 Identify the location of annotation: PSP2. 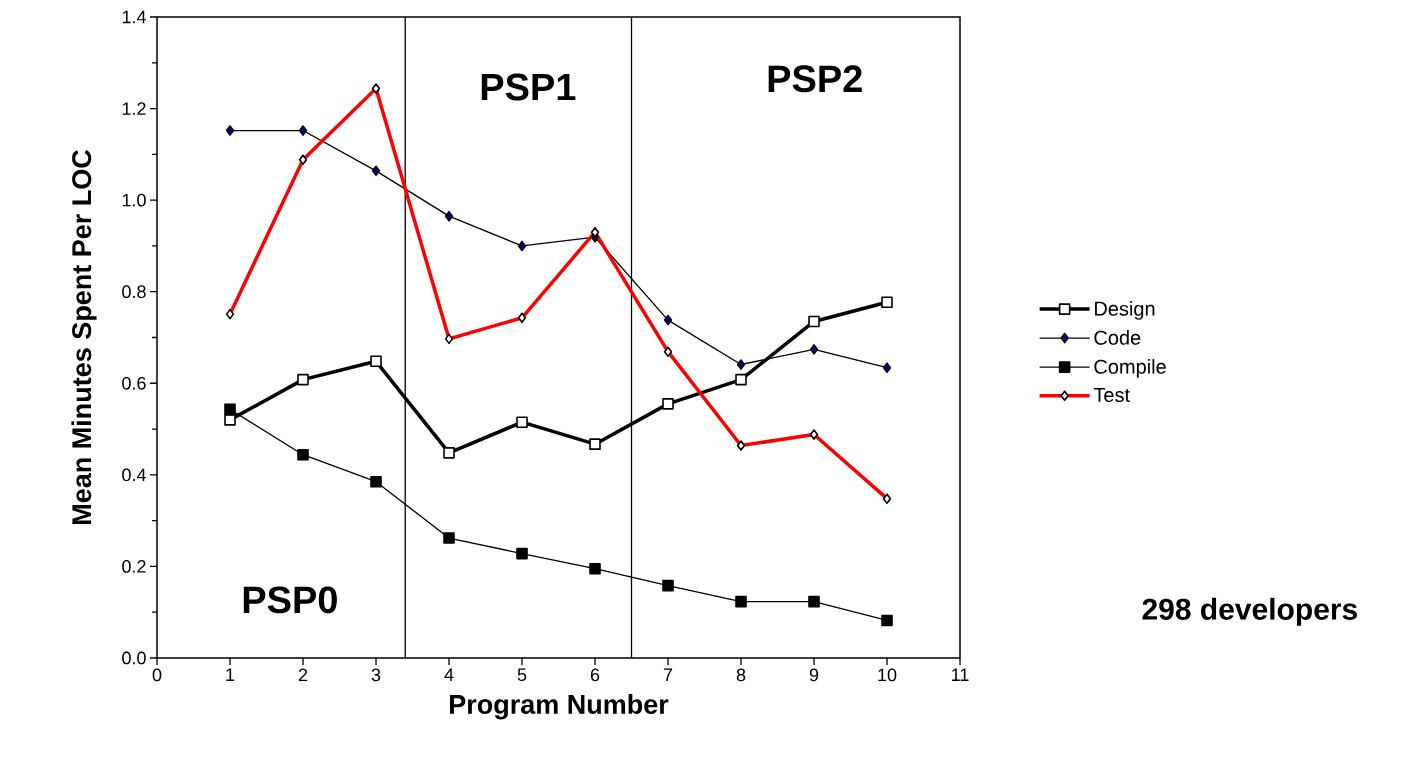
(815, 79).